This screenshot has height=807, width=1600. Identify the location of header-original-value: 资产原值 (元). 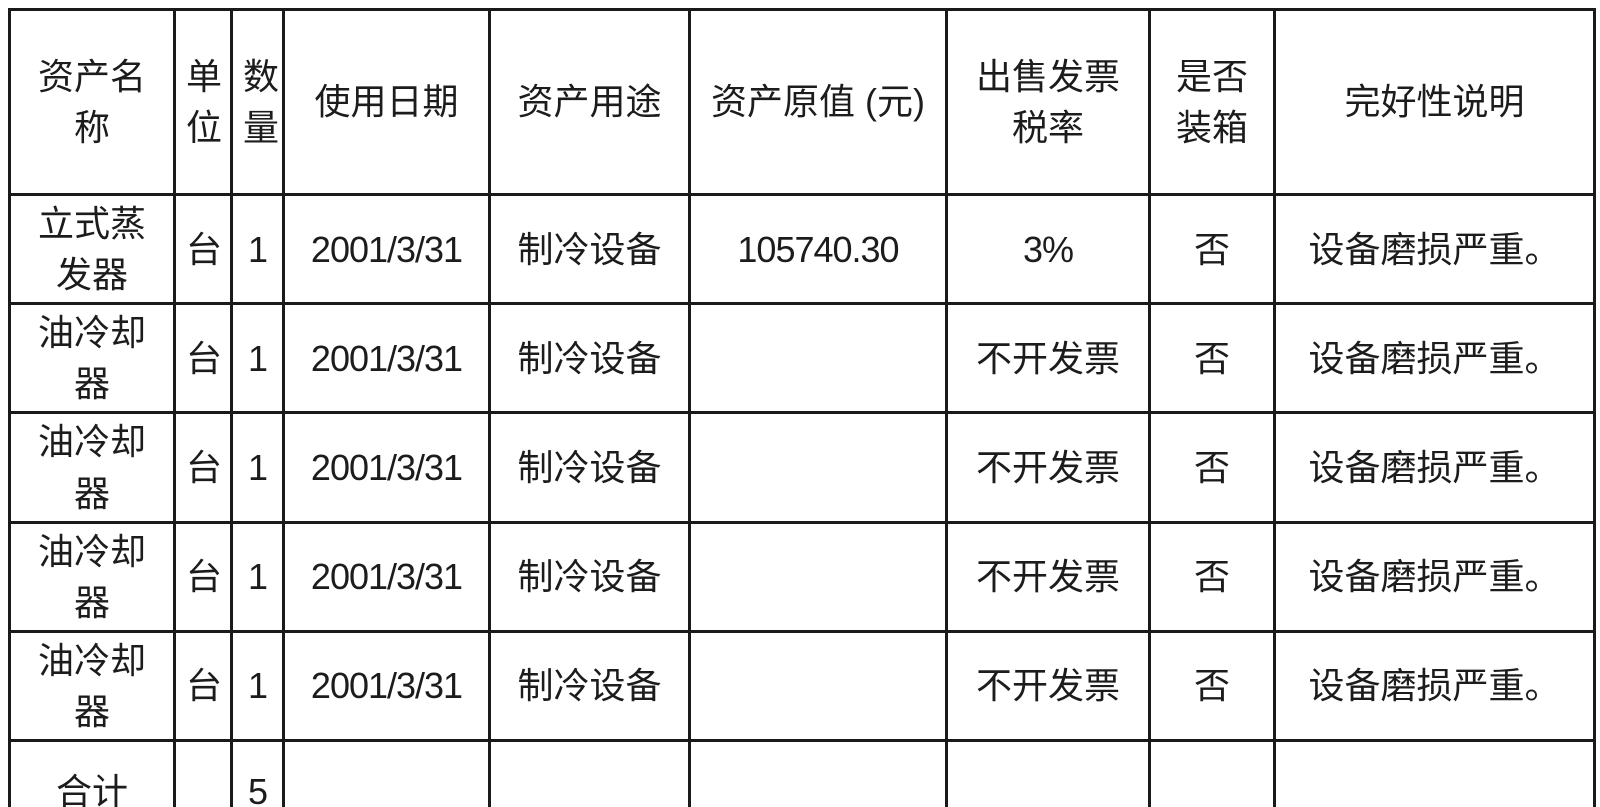
(818, 102).